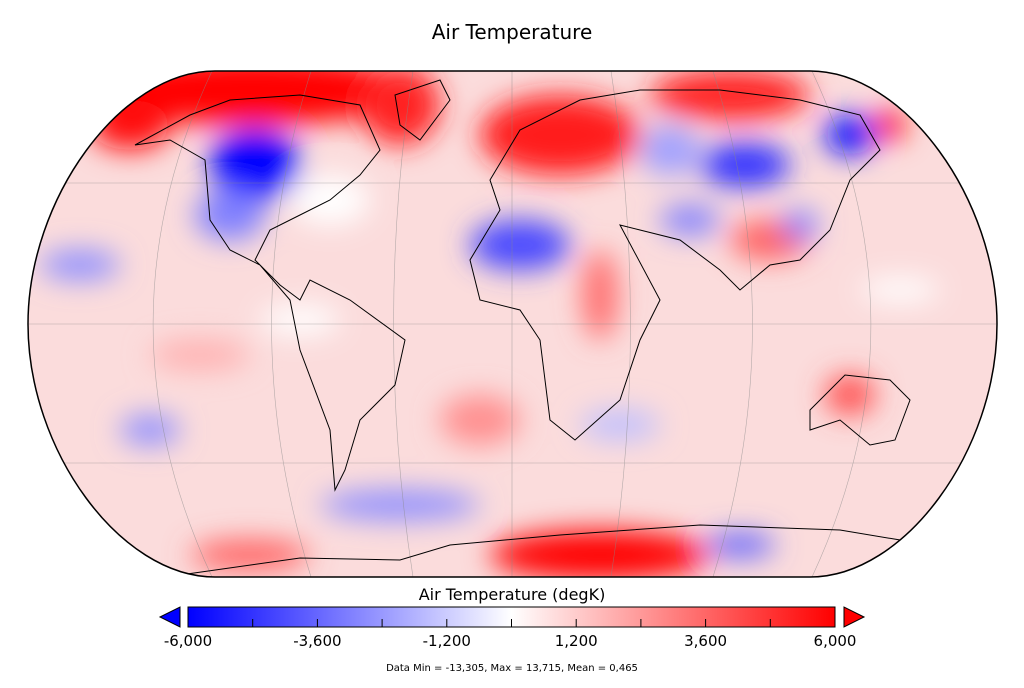  What do you see at coordinates (706, 641) in the screenshot?
I see `colorbar-tick-label: 3,600` at bounding box center [706, 641].